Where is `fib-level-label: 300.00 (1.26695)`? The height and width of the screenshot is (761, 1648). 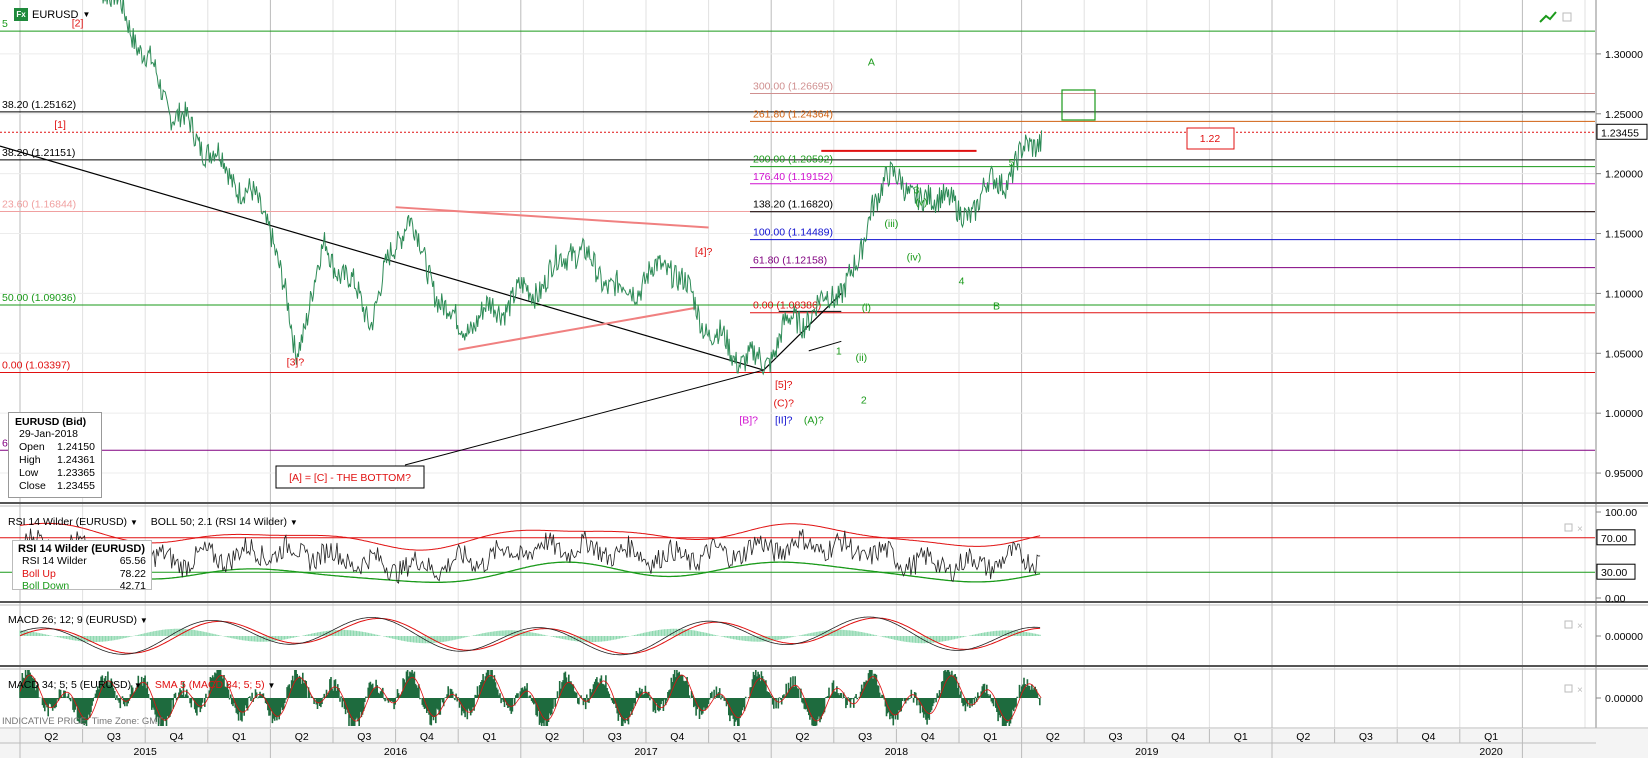
fib-level-label: 300.00 (1.26695) is located at coordinates (793, 86).